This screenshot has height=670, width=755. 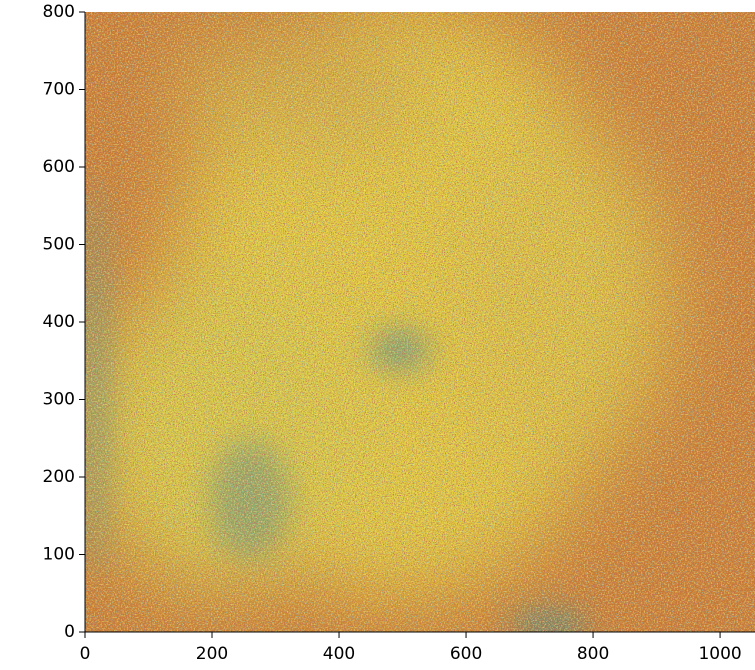 What do you see at coordinates (59, 167) in the screenshot?
I see `y-tick-label: 600` at bounding box center [59, 167].